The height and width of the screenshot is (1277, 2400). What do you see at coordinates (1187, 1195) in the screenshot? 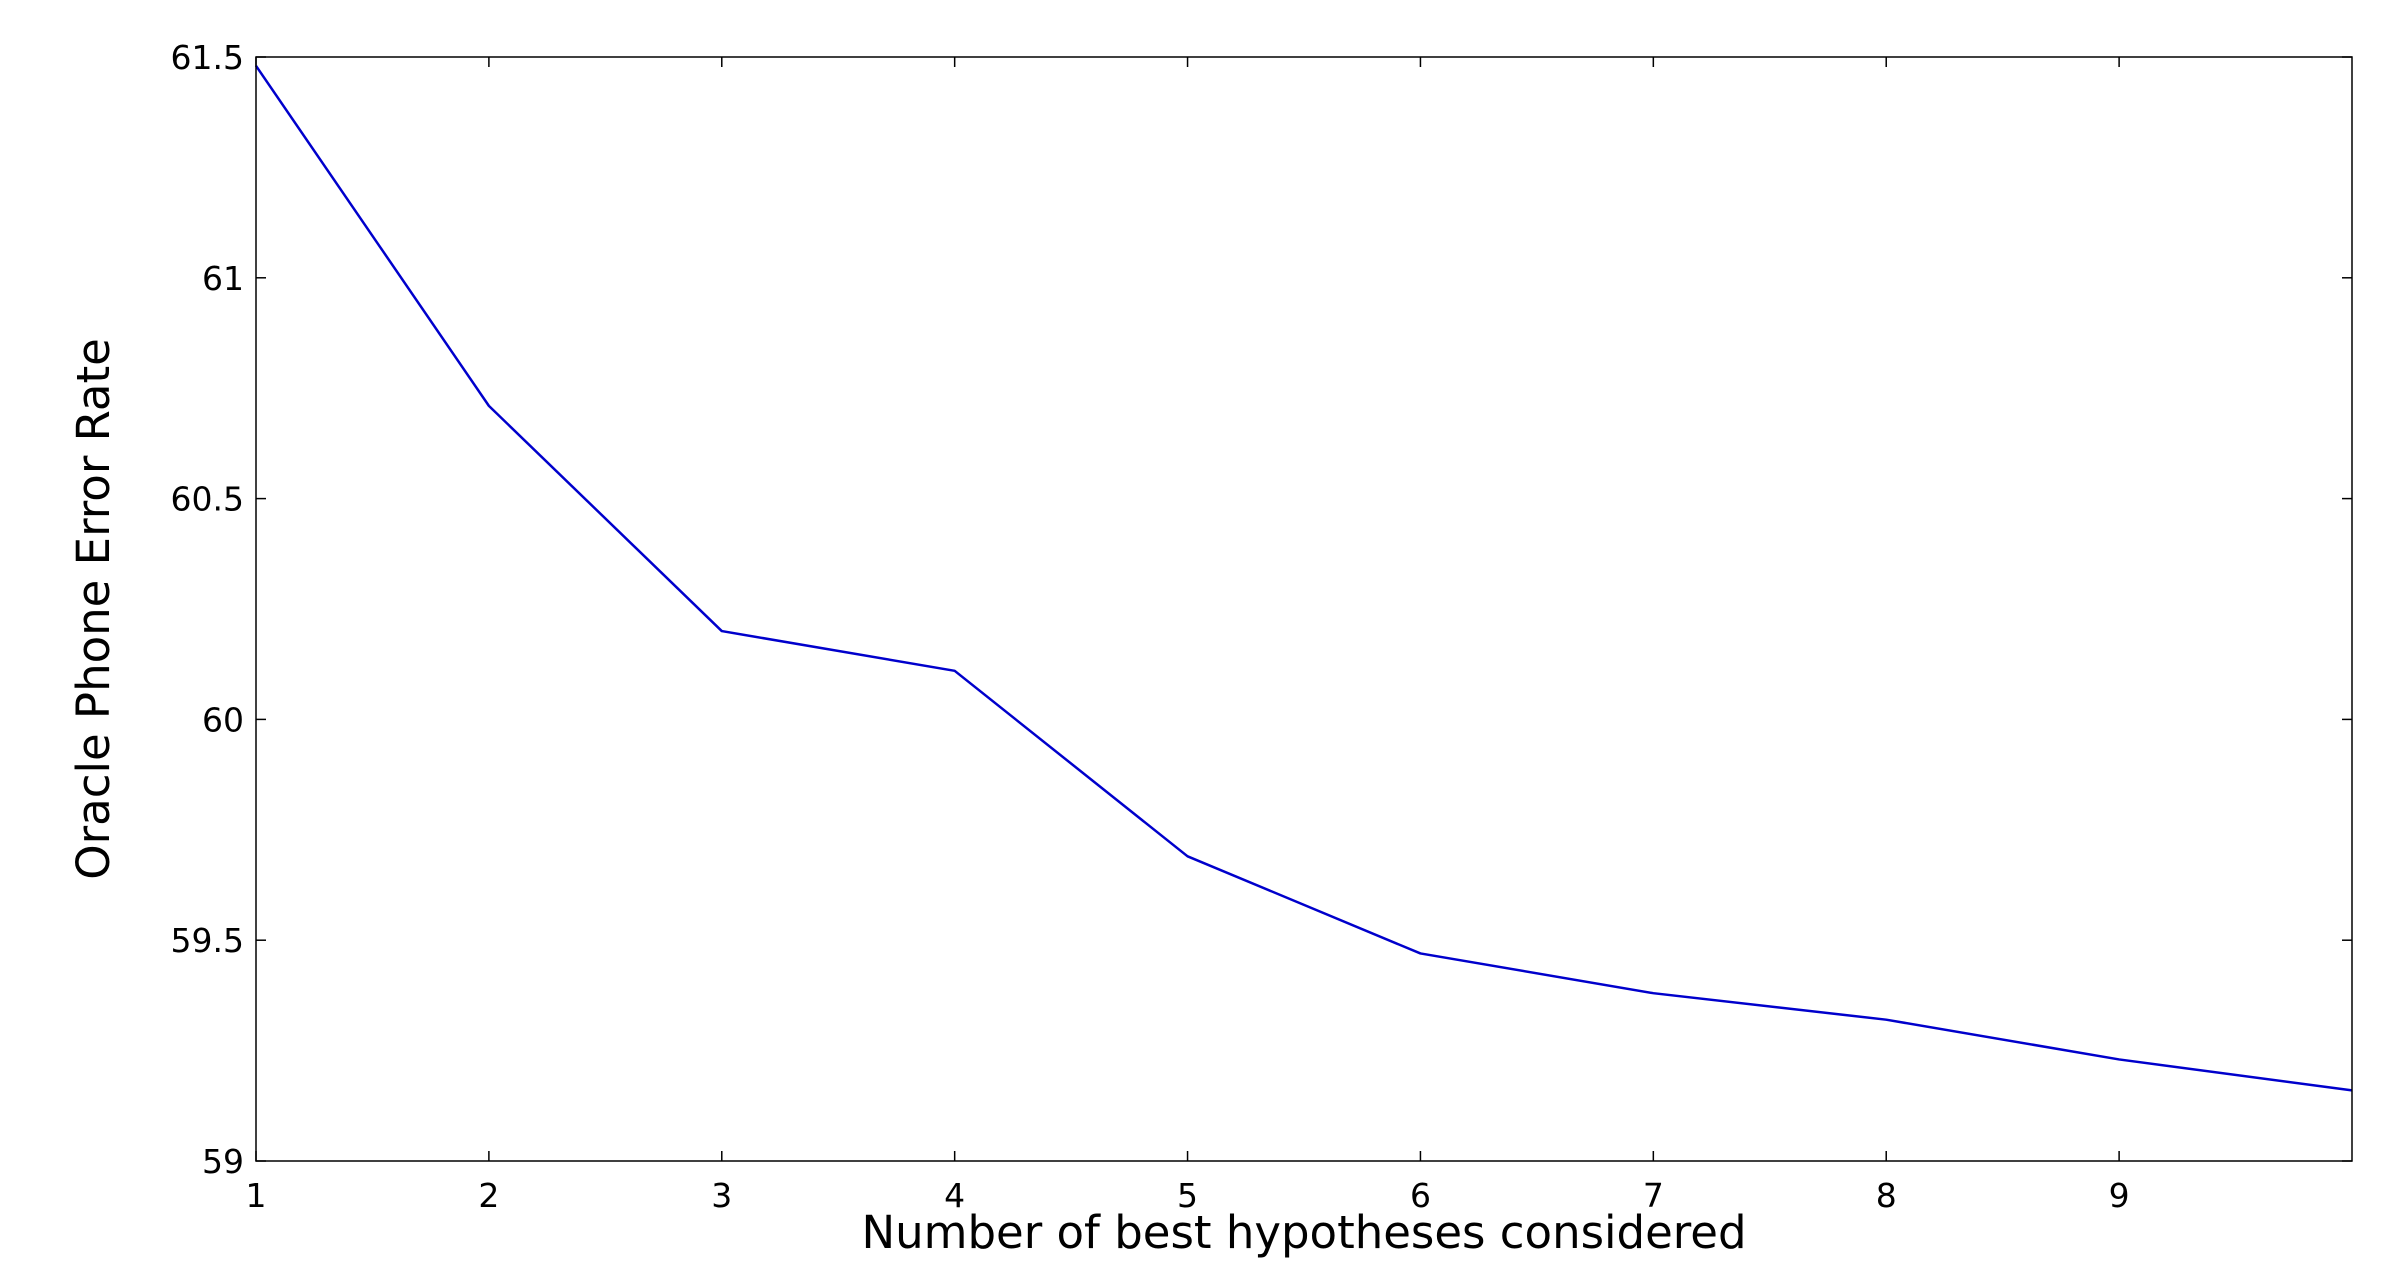
I see `x-tick-label: 5` at bounding box center [1187, 1195].